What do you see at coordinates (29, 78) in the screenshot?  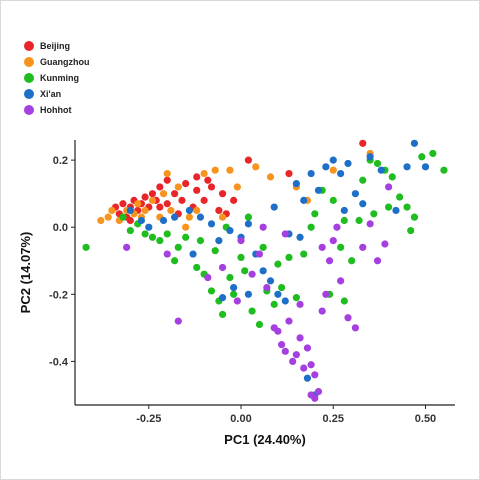 I see `legend-marker-kunming` at bounding box center [29, 78].